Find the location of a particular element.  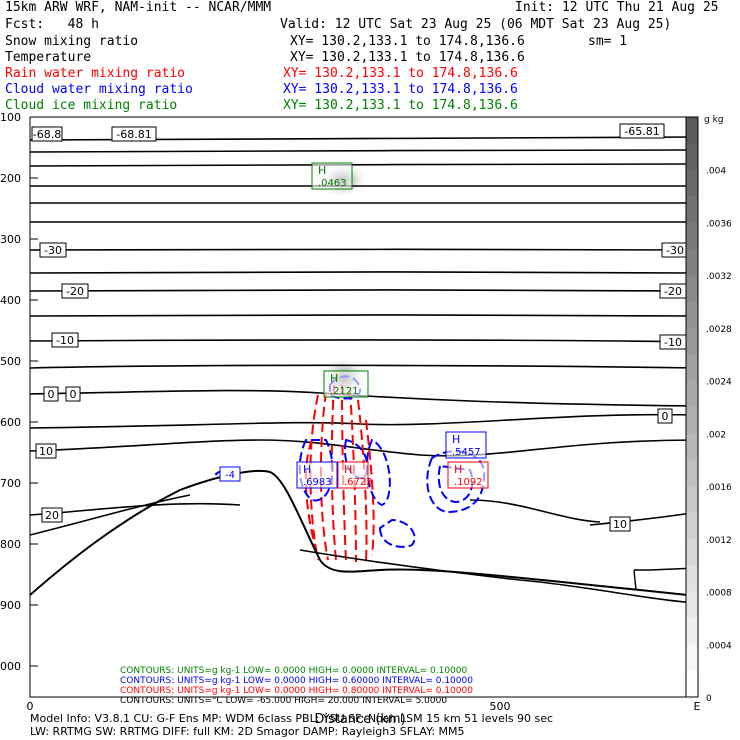

y-tick-label: 200 is located at coordinates (10, 178).